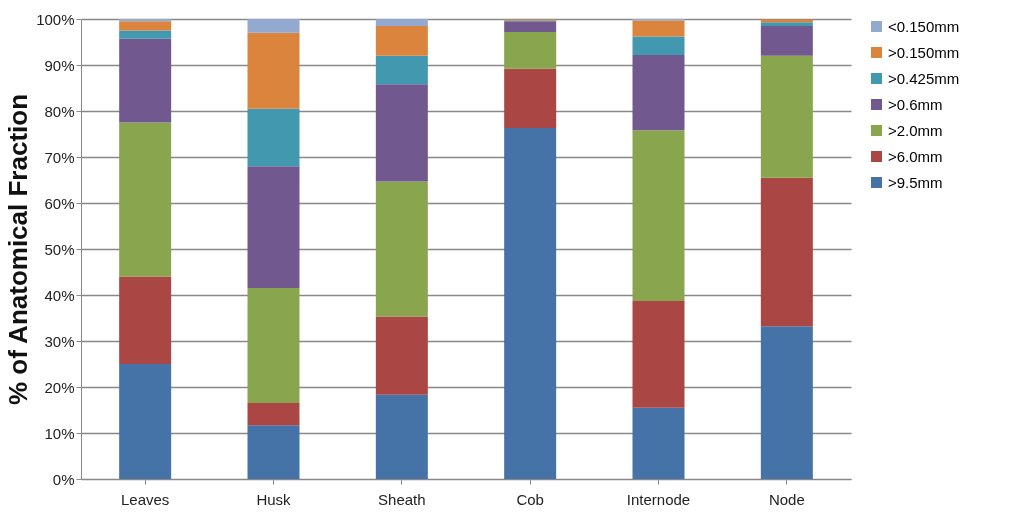  Describe the element at coordinates (786, 499) in the screenshot. I see `x-tick-label: Node` at that location.